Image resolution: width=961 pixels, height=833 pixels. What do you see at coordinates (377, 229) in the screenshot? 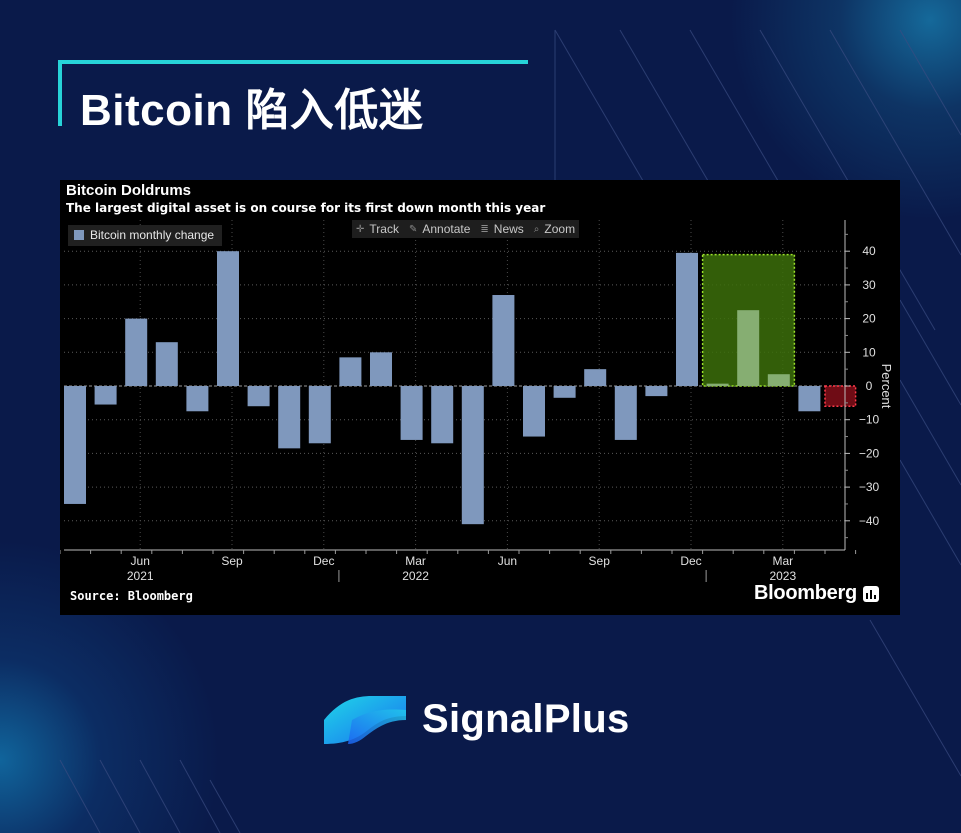
I see `track-button: ✛ Track` at bounding box center [377, 229].